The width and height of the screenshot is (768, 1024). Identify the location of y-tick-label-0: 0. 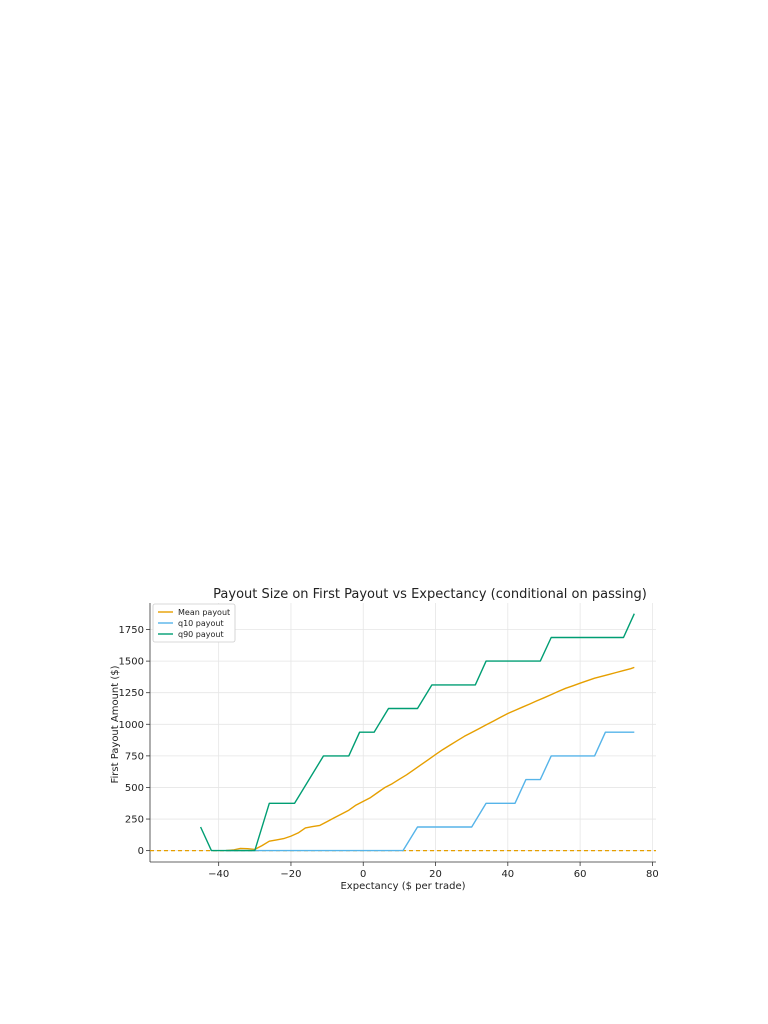
(141, 851).